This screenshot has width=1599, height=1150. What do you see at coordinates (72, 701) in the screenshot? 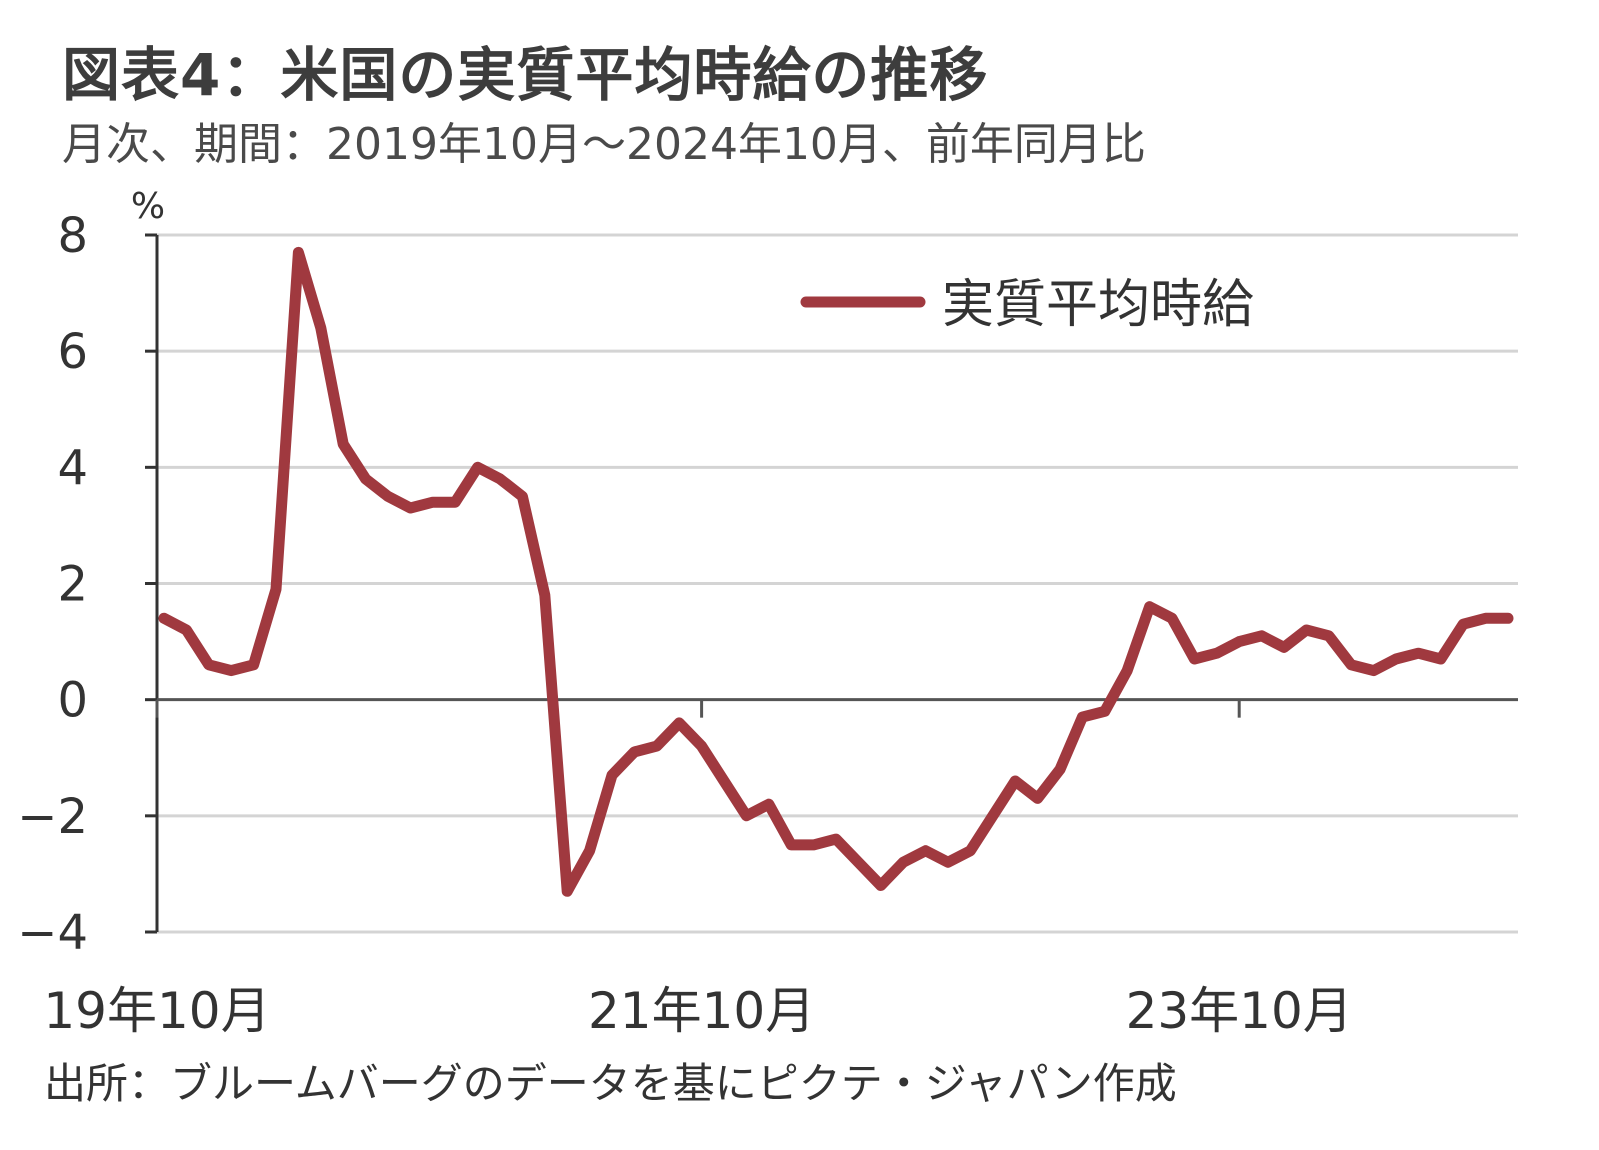
I see `y-tick-label: 0` at bounding box center [72, 701].